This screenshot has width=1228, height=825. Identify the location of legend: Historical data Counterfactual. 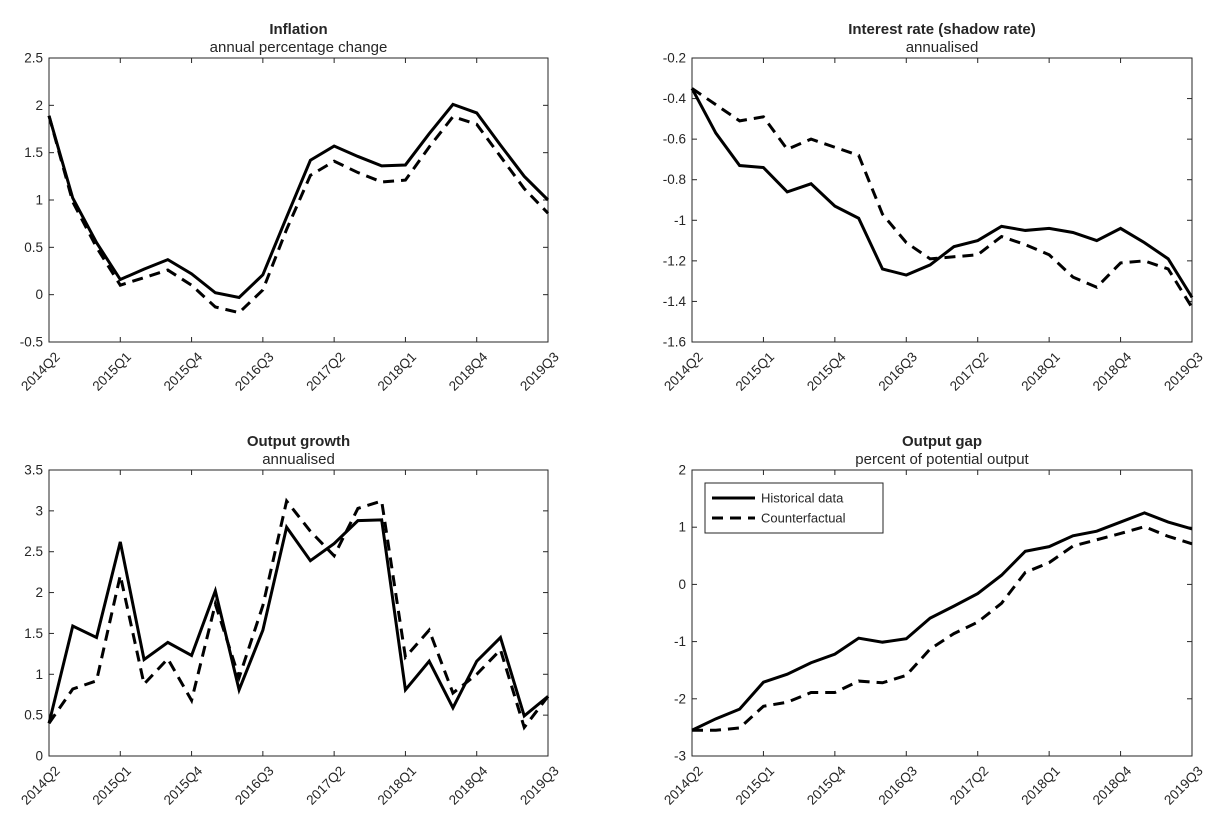
(794, 508).